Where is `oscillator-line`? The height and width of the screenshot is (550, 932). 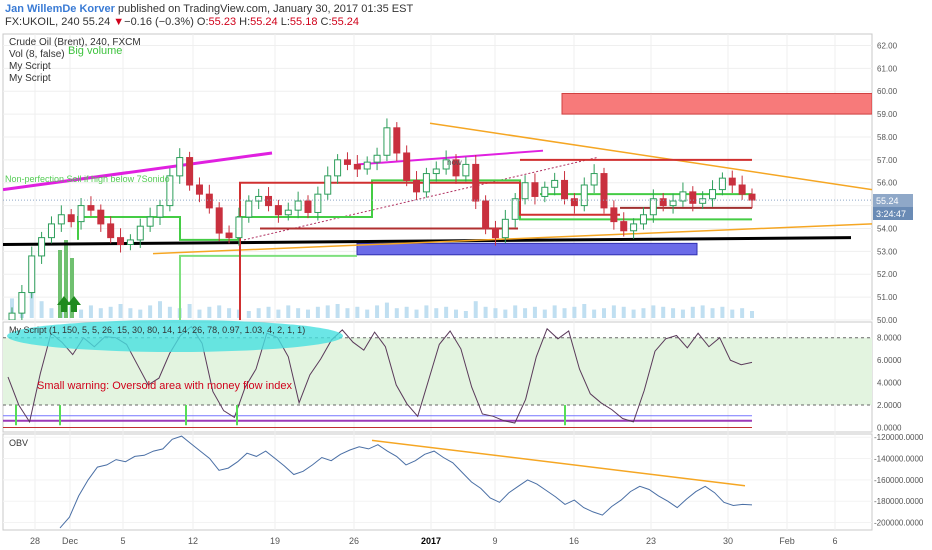
oscillator-line is located at coordinates (380, 374).